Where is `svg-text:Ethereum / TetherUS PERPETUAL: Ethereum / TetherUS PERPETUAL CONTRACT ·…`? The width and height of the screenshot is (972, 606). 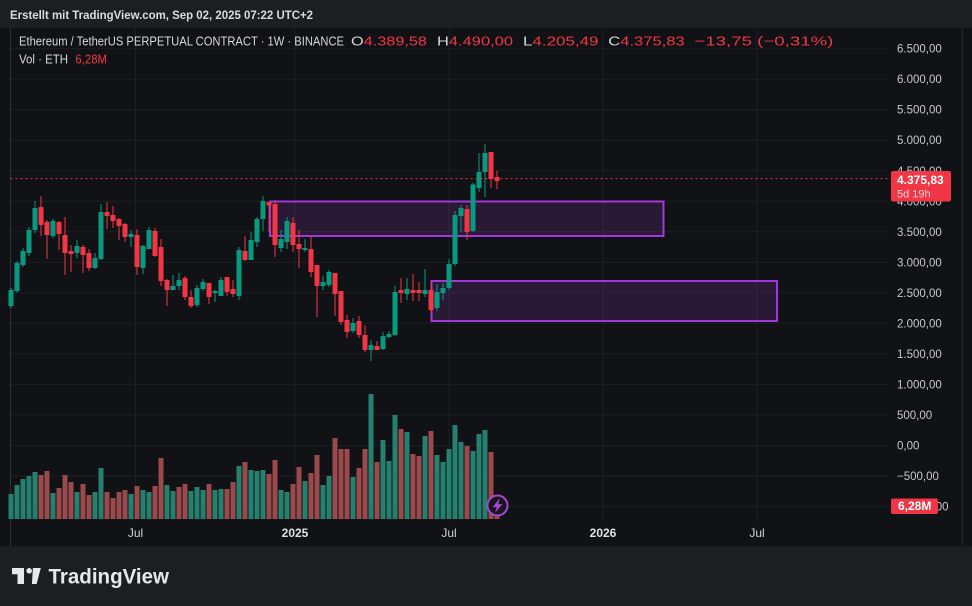
svg-text:Ethereum / TetherUS PERPETUAL: Ethereum / TetherUS PERPETUAL CONTRACT ·… is located at coordinates (181, 41).